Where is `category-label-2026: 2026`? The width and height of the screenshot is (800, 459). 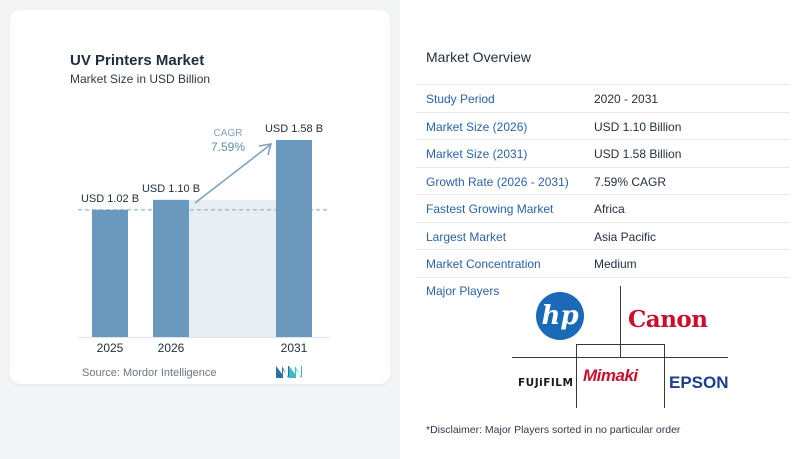 category-label-2026: 2026 is located at coordinates (171, 348).